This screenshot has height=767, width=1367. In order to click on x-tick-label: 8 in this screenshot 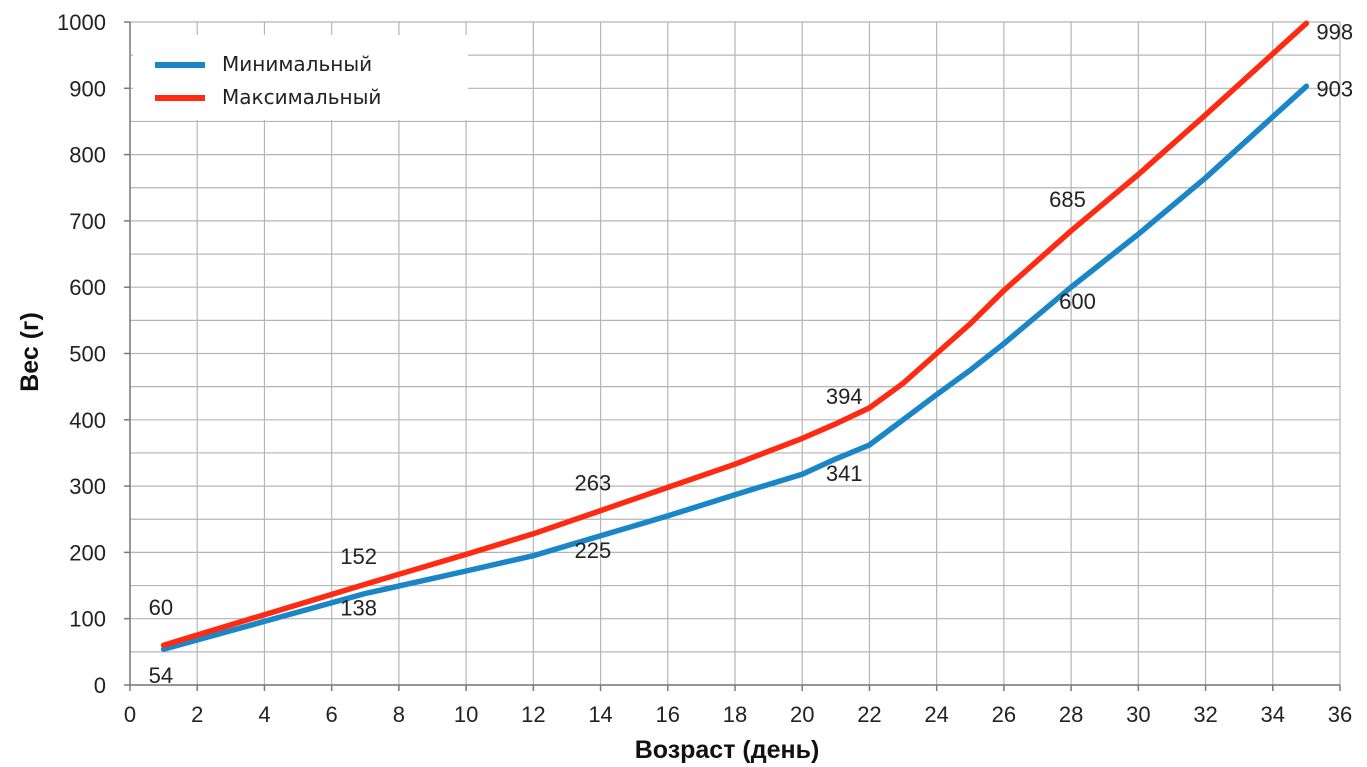, I will do `click(399, 714)`.